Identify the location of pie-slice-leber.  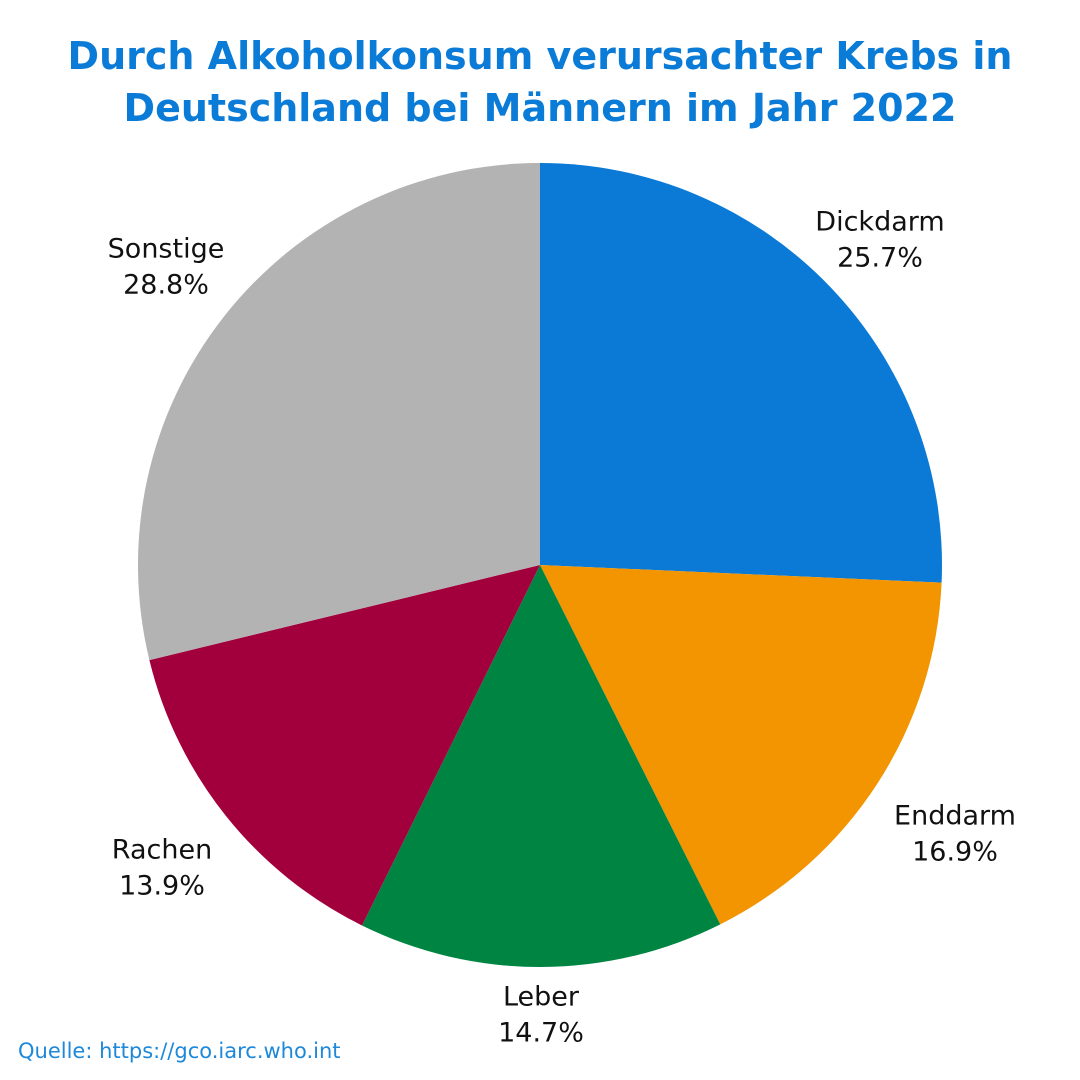
(541, 766).